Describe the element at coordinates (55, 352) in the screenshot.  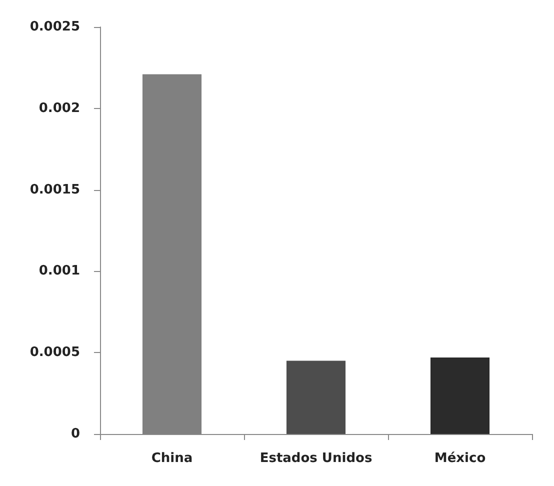
I see `y-tick-label: 0.0005` at that location.